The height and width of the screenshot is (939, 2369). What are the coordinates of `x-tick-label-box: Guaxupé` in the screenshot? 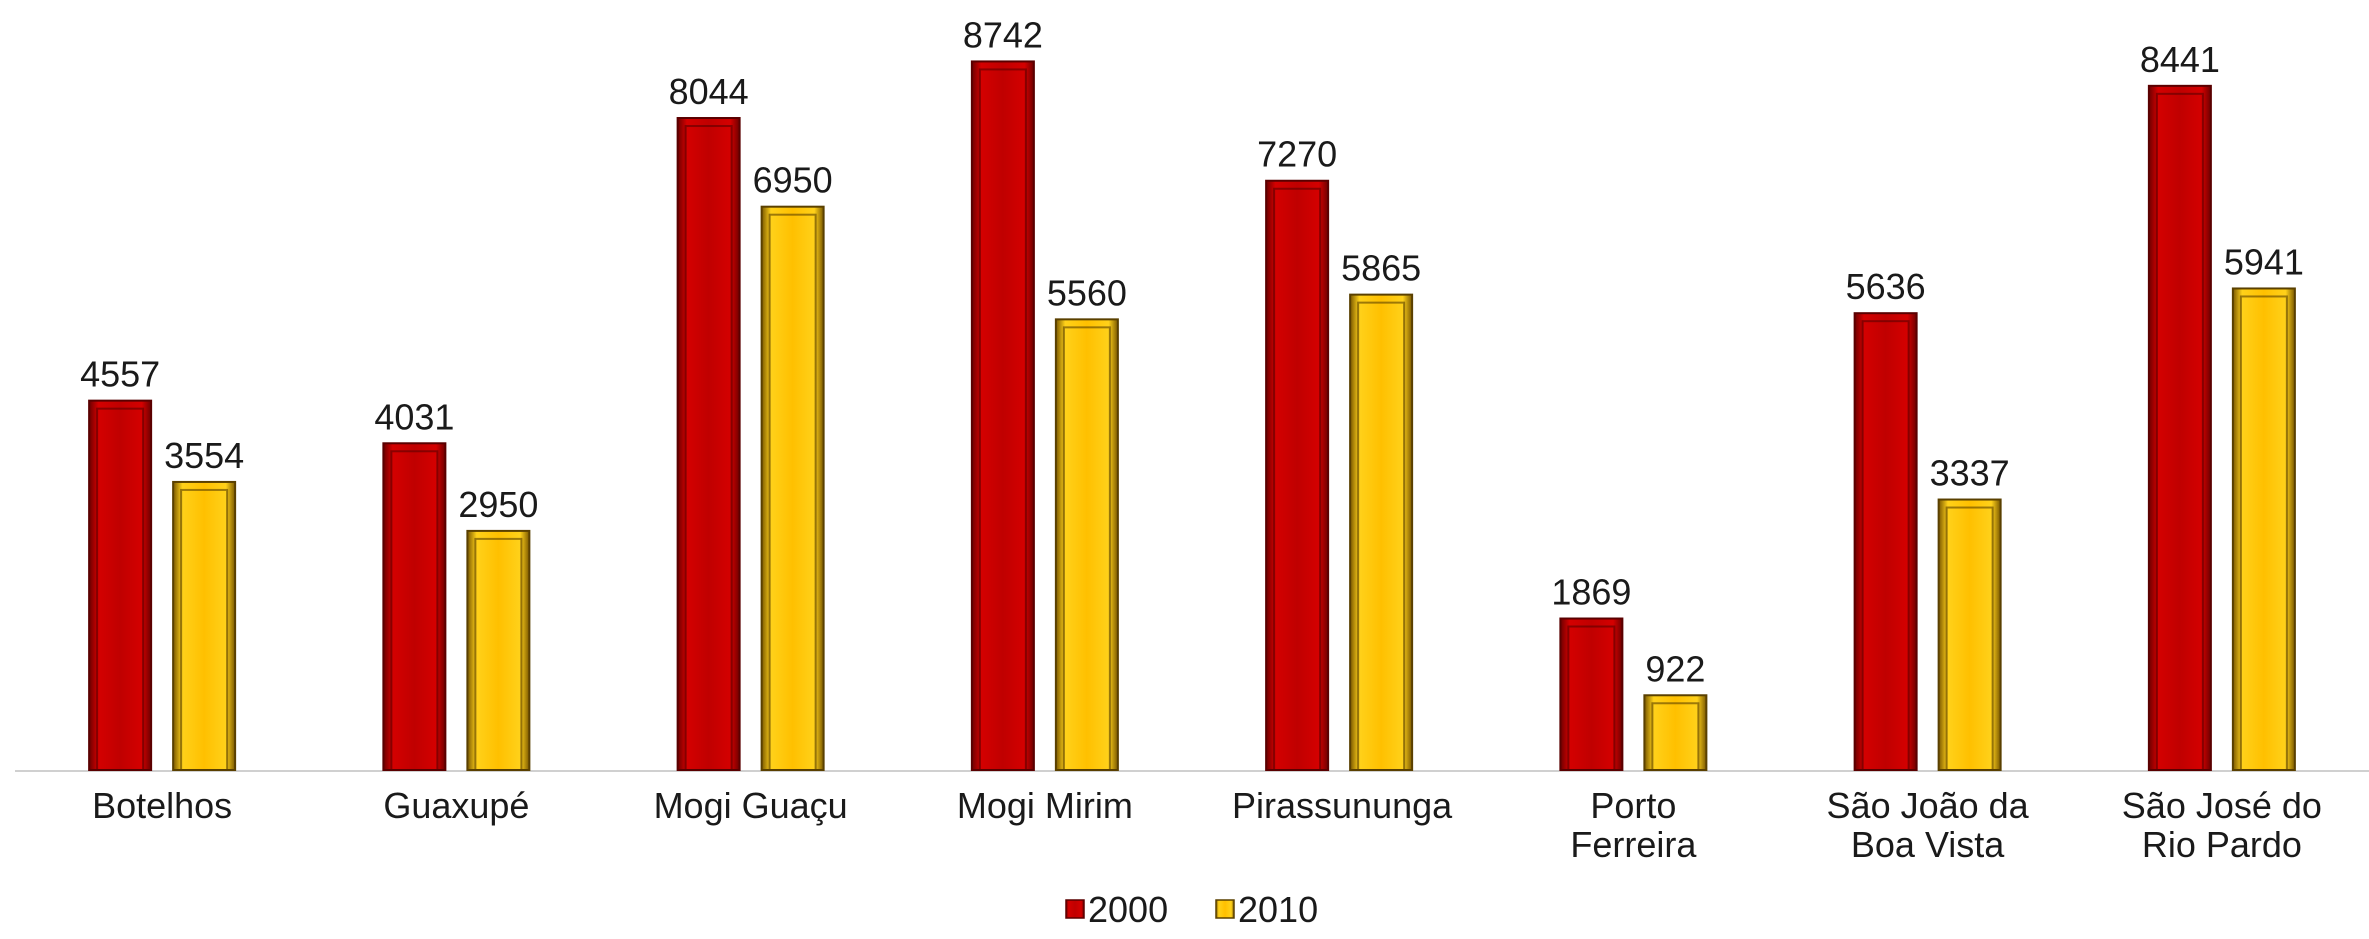 It's located at (456, 806).